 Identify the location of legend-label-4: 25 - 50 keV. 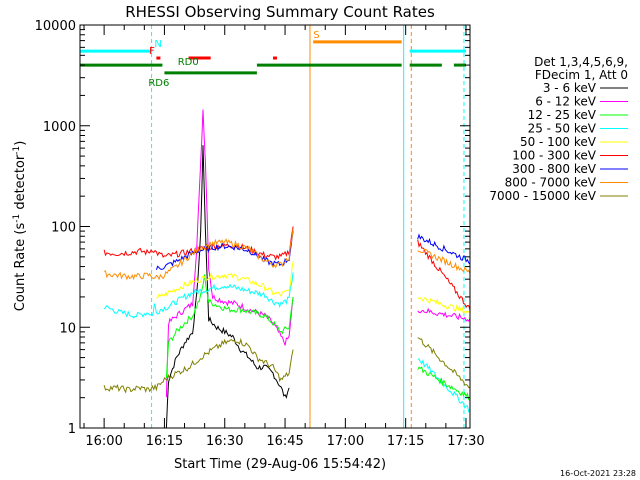
(562, 129).